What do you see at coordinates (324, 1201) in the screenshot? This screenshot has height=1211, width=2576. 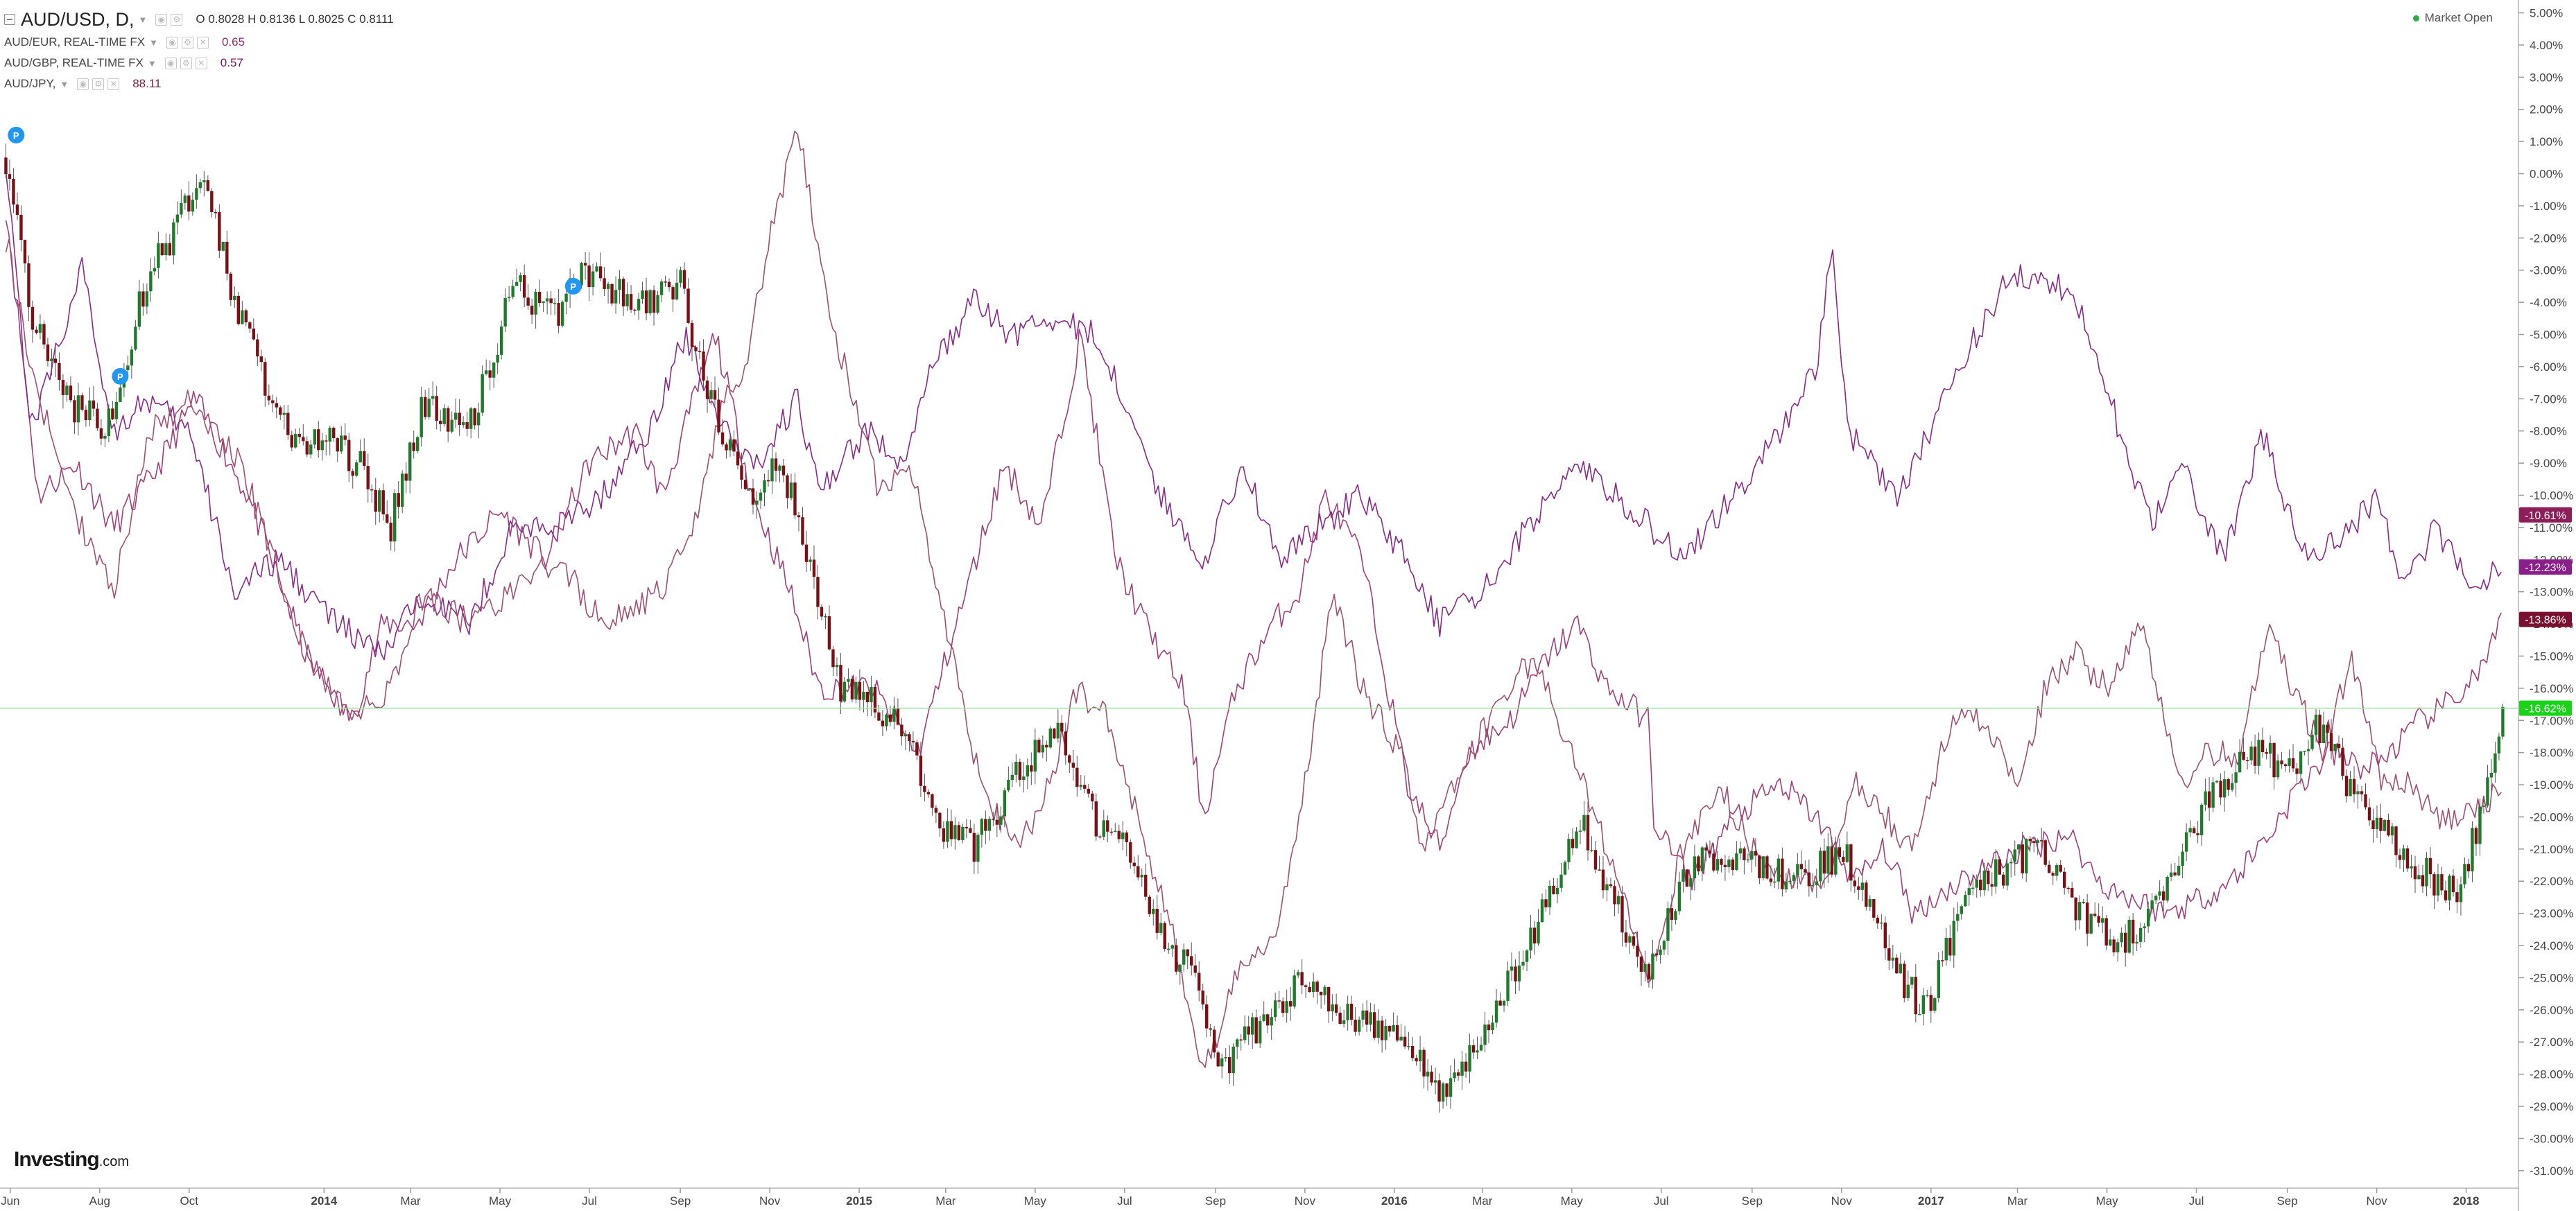 I see `x-tick-label: 2014` at bounding box center [324, 1201].